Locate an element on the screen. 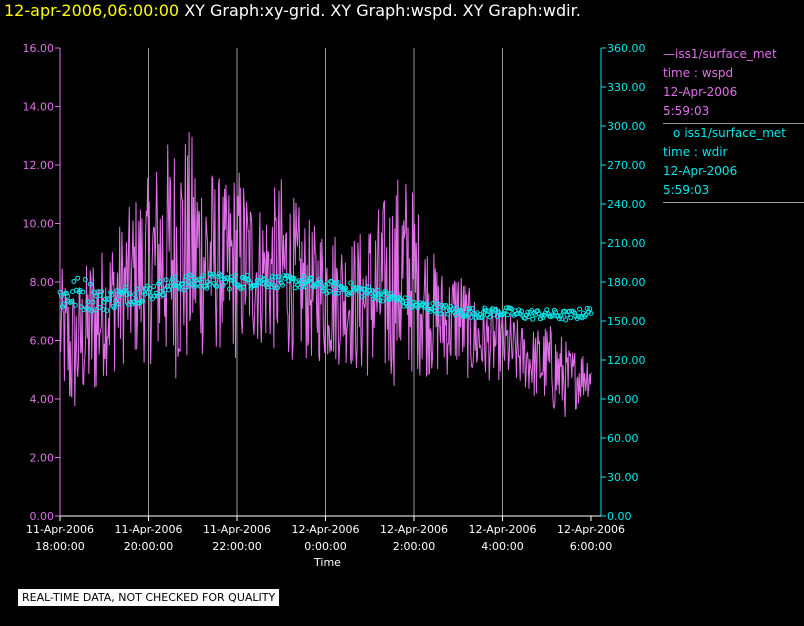 The height and width of the screenshot is (626, 804). y-left-tick-label: 2.00 is located at coordinates (42, 458).